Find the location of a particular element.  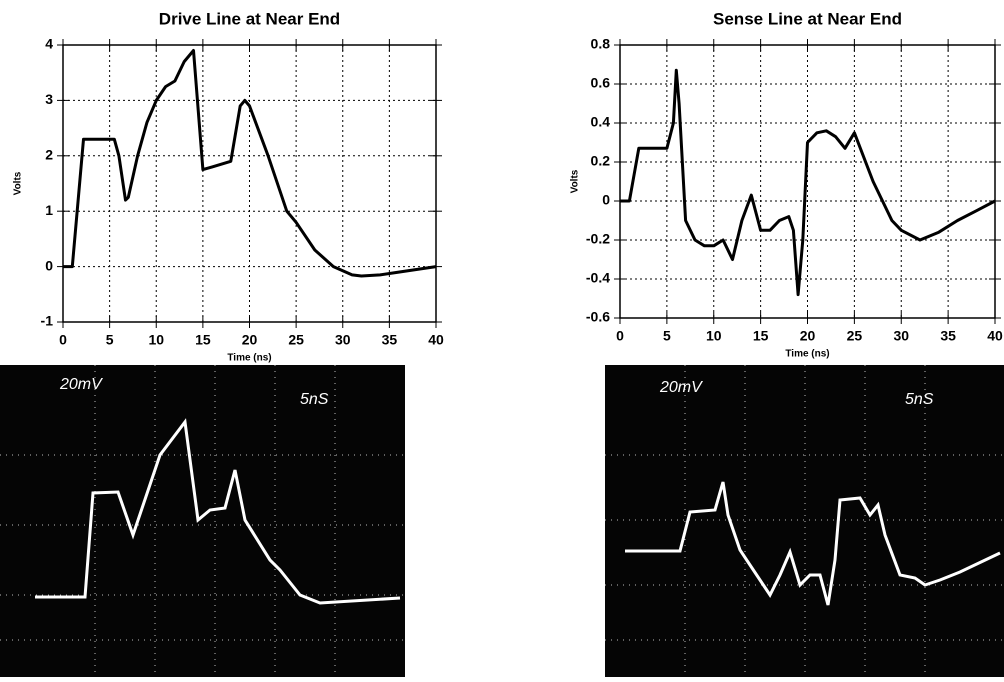

y-tick-label: -1 is located at coordinates (47, 321).